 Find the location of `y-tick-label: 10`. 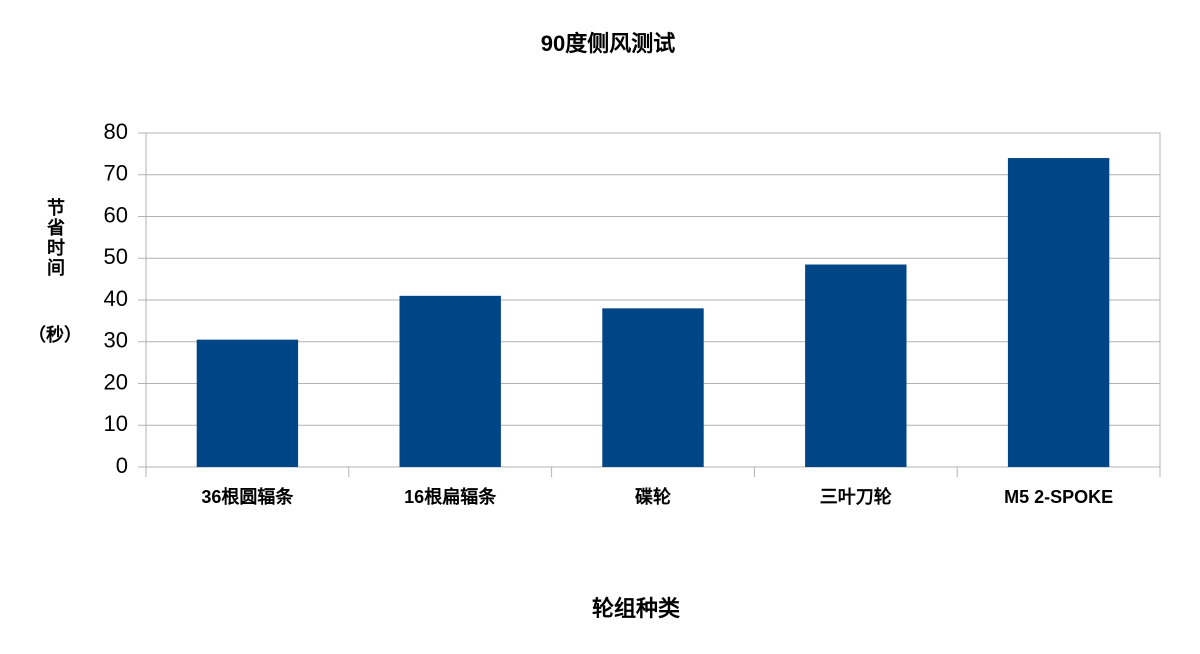

y-tick-label: 10 is located at coordinates (116, 423).